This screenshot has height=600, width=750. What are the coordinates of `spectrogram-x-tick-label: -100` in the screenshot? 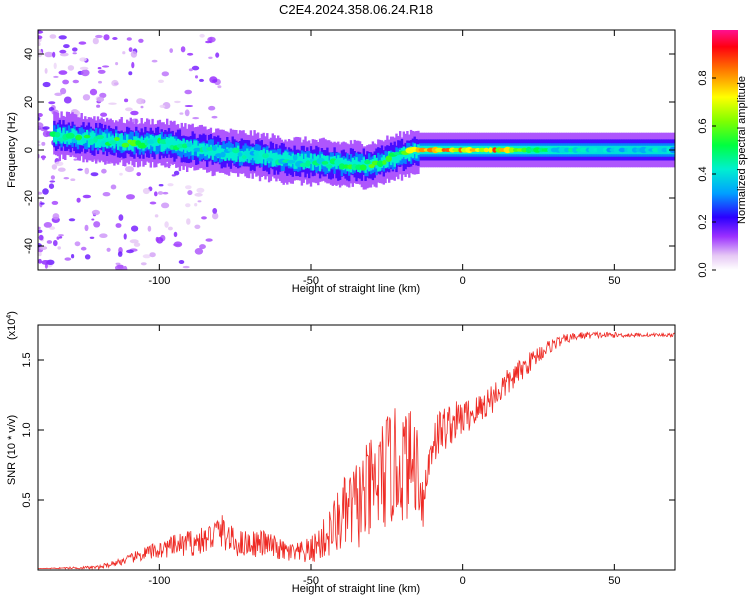 It's located at (159, 281).